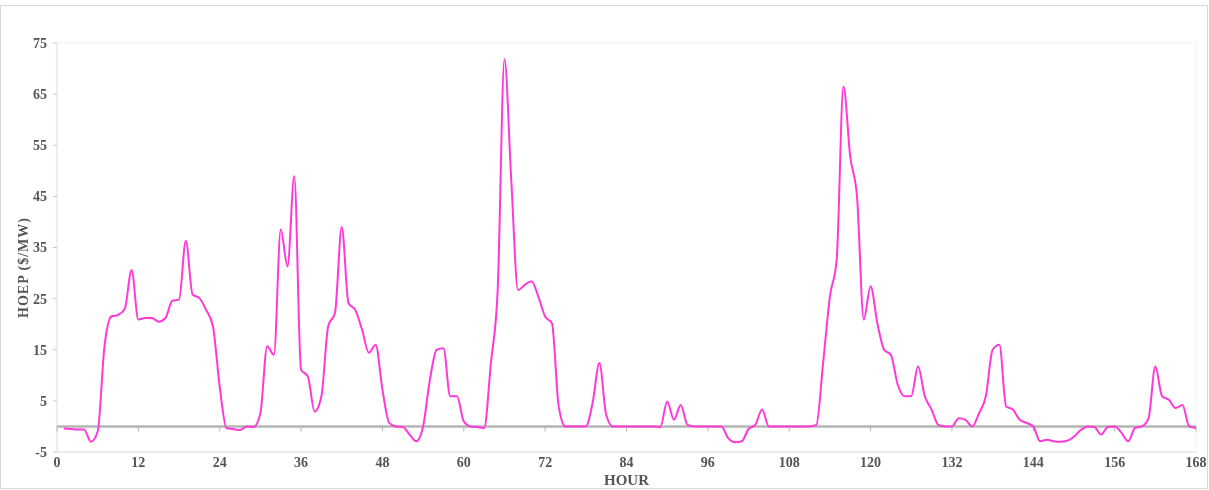 This screenshot has width=1209, height=490. Describe the element at coordinates (40, 146) in the screenshot. I see `y-tick-label: 55` at that location.